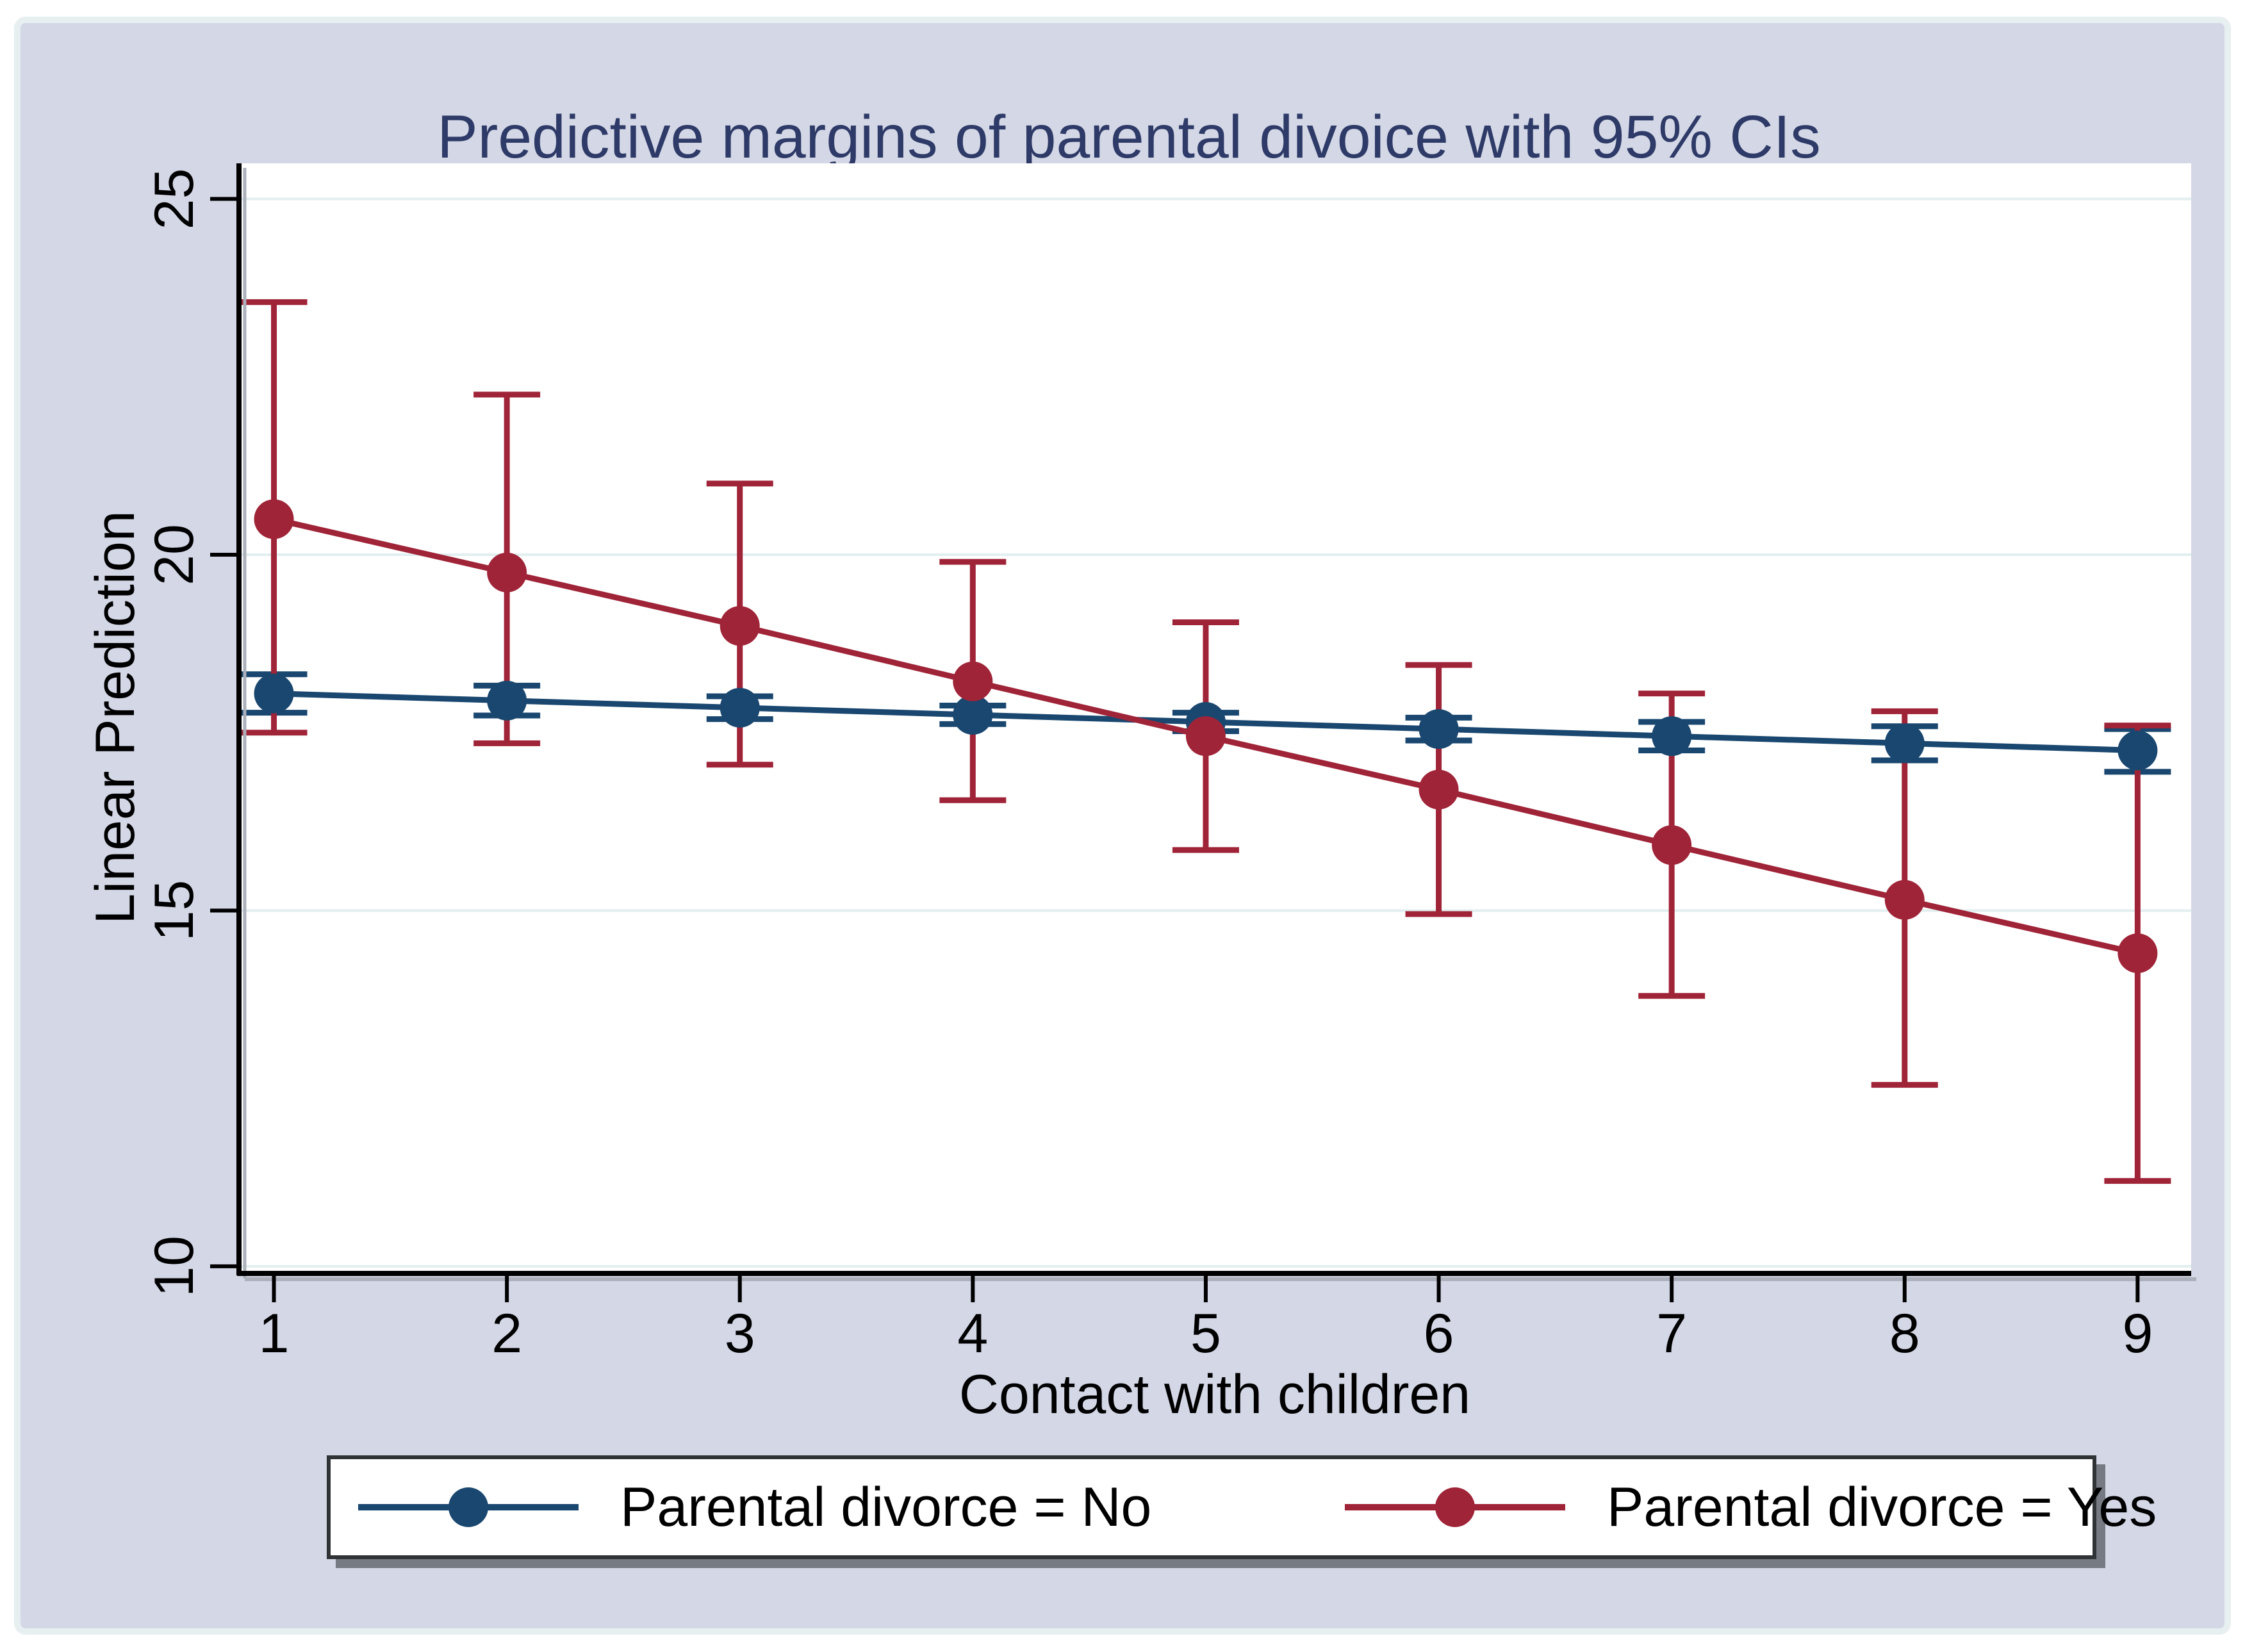 Image resolution: width=2245 pixels, height=1652 pixels. What do you see at coordinates (972, 1333) in the screenshot?
I see `x-tick-label: 4` at bounding box center [972, 1333].